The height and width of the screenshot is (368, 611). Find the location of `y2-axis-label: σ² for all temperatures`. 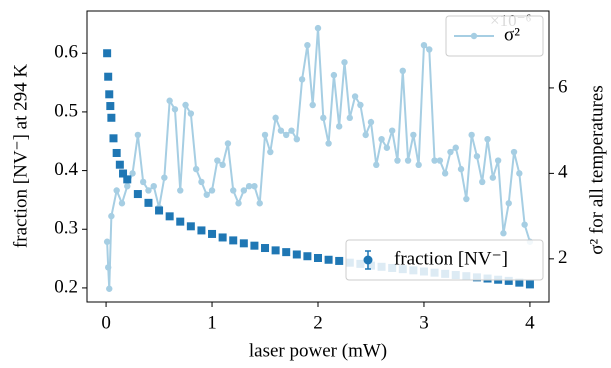

y2-axis-label: σ² for all temperatures is located at coordinates (596, 169).